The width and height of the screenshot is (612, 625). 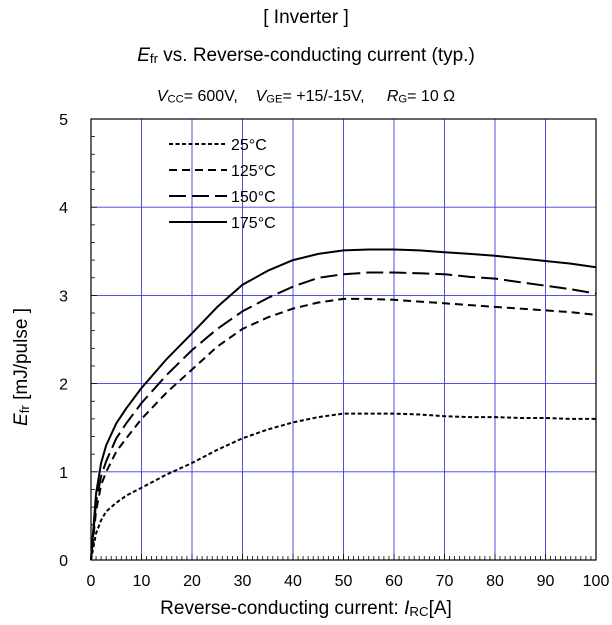 What do you see at coordinates (440, 608) in the screenshot?
I see `x-axis-unit: [A]` at bounding box center [440, 608].